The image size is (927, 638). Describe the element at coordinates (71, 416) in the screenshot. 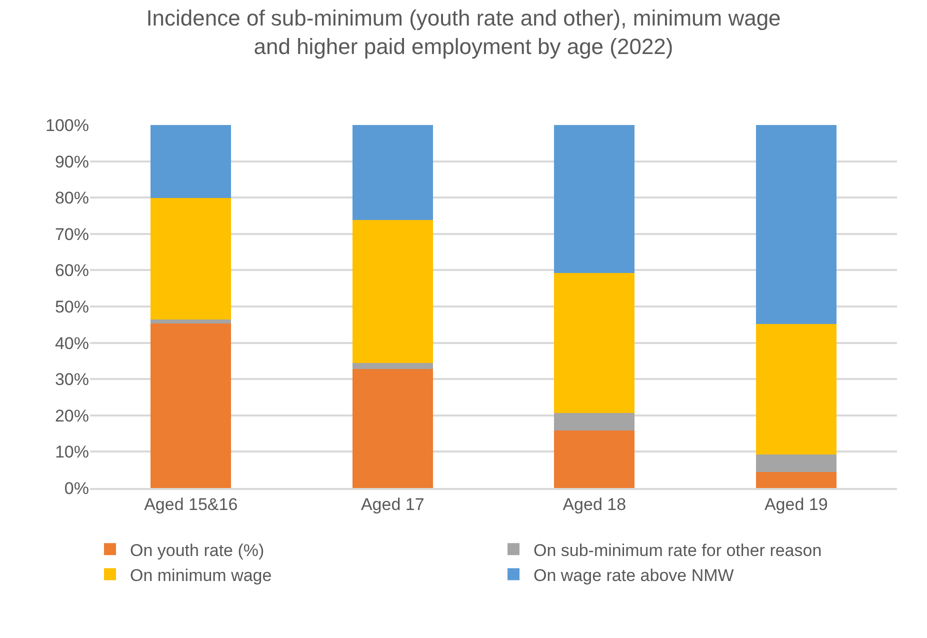

I see `y-tick-label: 20%` at that location.